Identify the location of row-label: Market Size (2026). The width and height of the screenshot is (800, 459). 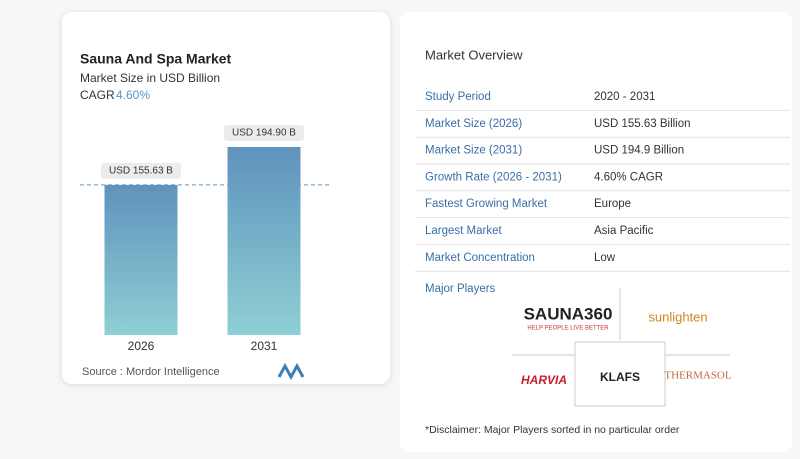
(473, 124).